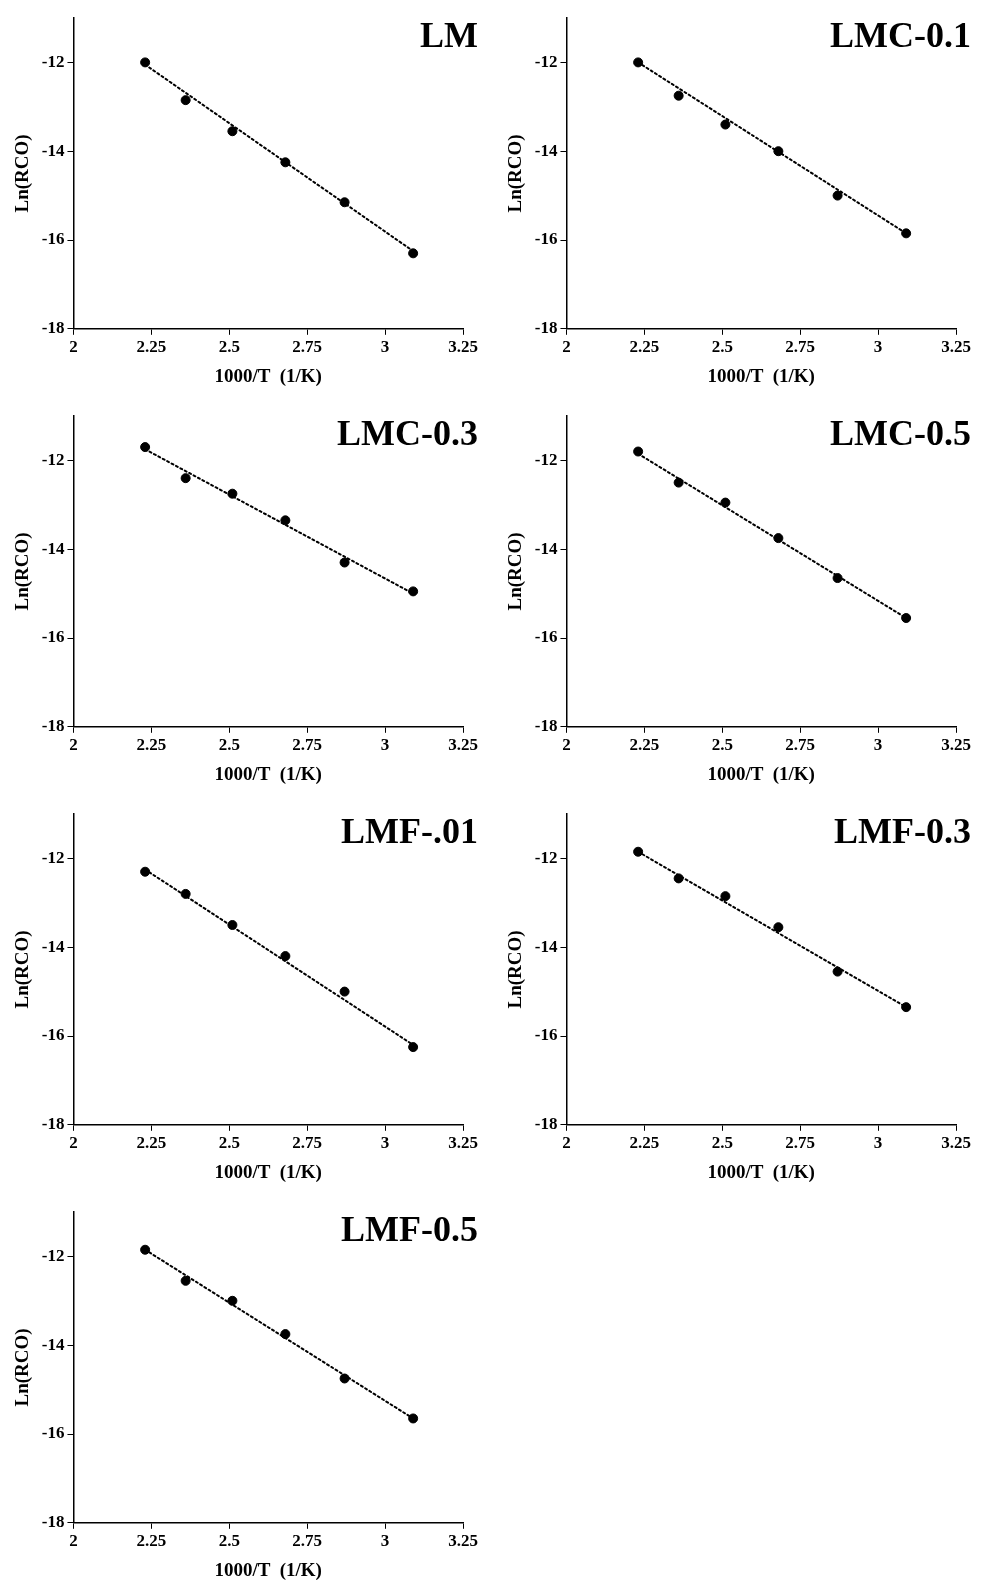  Describe the element at coordinates (900, 433) in the screenshot. I see `chart-title: LMC-0.5` at that location.